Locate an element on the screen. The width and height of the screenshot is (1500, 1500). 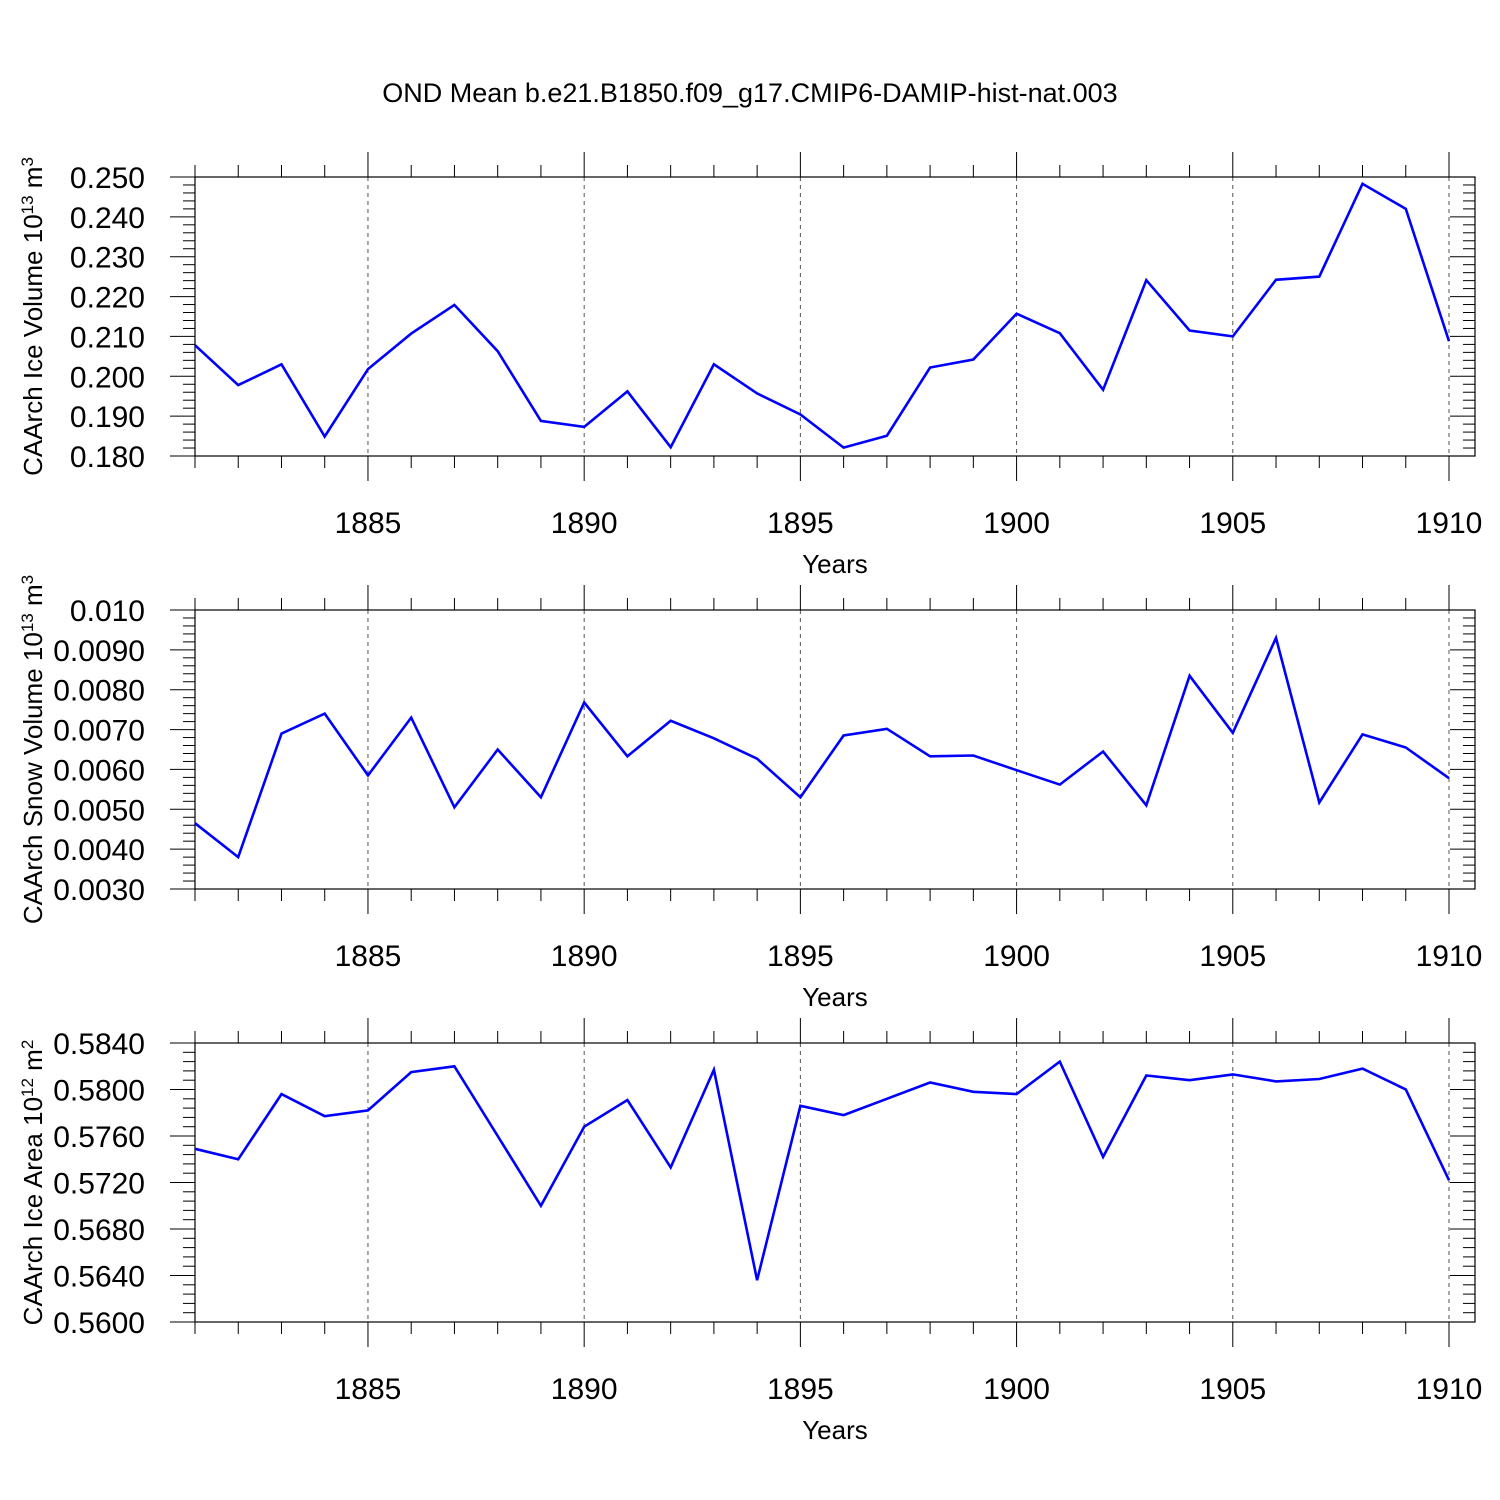
y-tick-label: 0.0070 is located at coordinates (99, 731).